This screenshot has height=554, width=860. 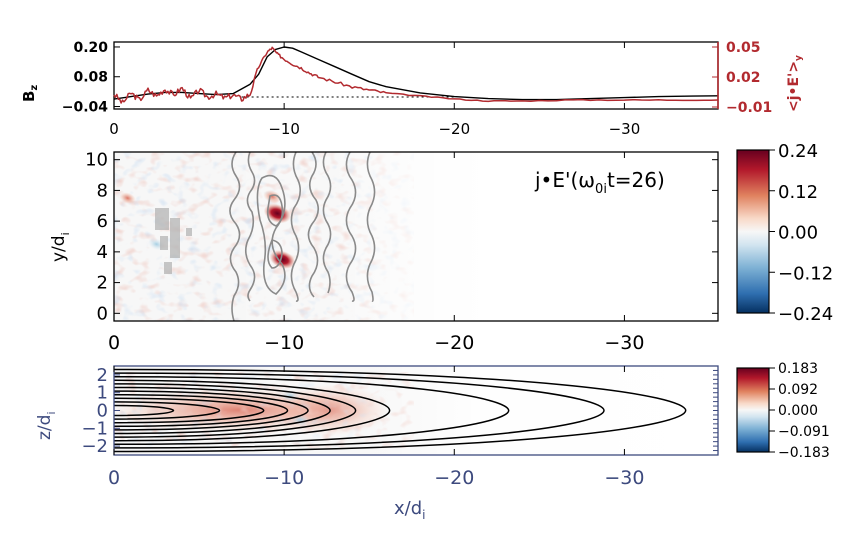 What do you see at coordinates (90, 78) in the screenshot?
I see `top-left-ytick-label: 0.08` at bounding box center [90, 78].